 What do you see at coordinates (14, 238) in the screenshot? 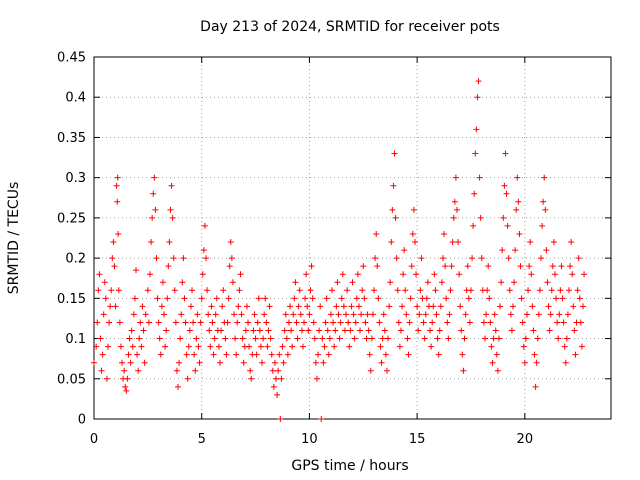
I see `y-axis-label: SRMTID / TECUs` at bounding box center [14, 238].